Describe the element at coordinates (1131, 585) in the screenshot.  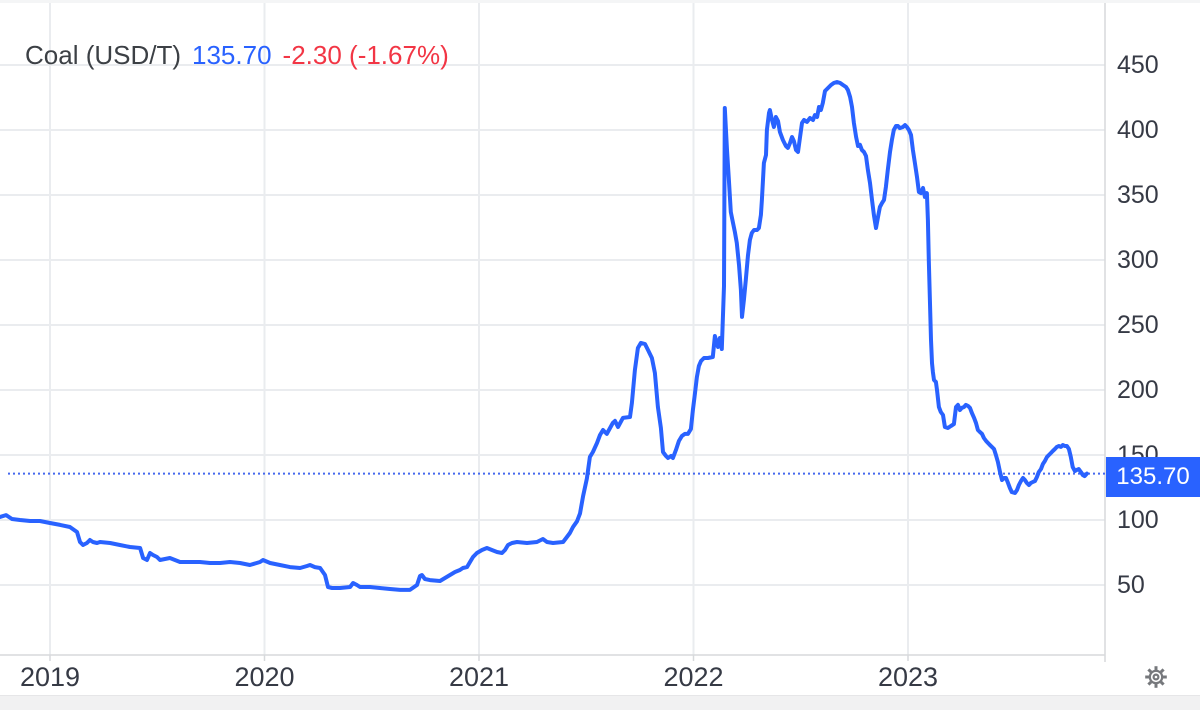
I see `y-axis-label: 50` at that location.